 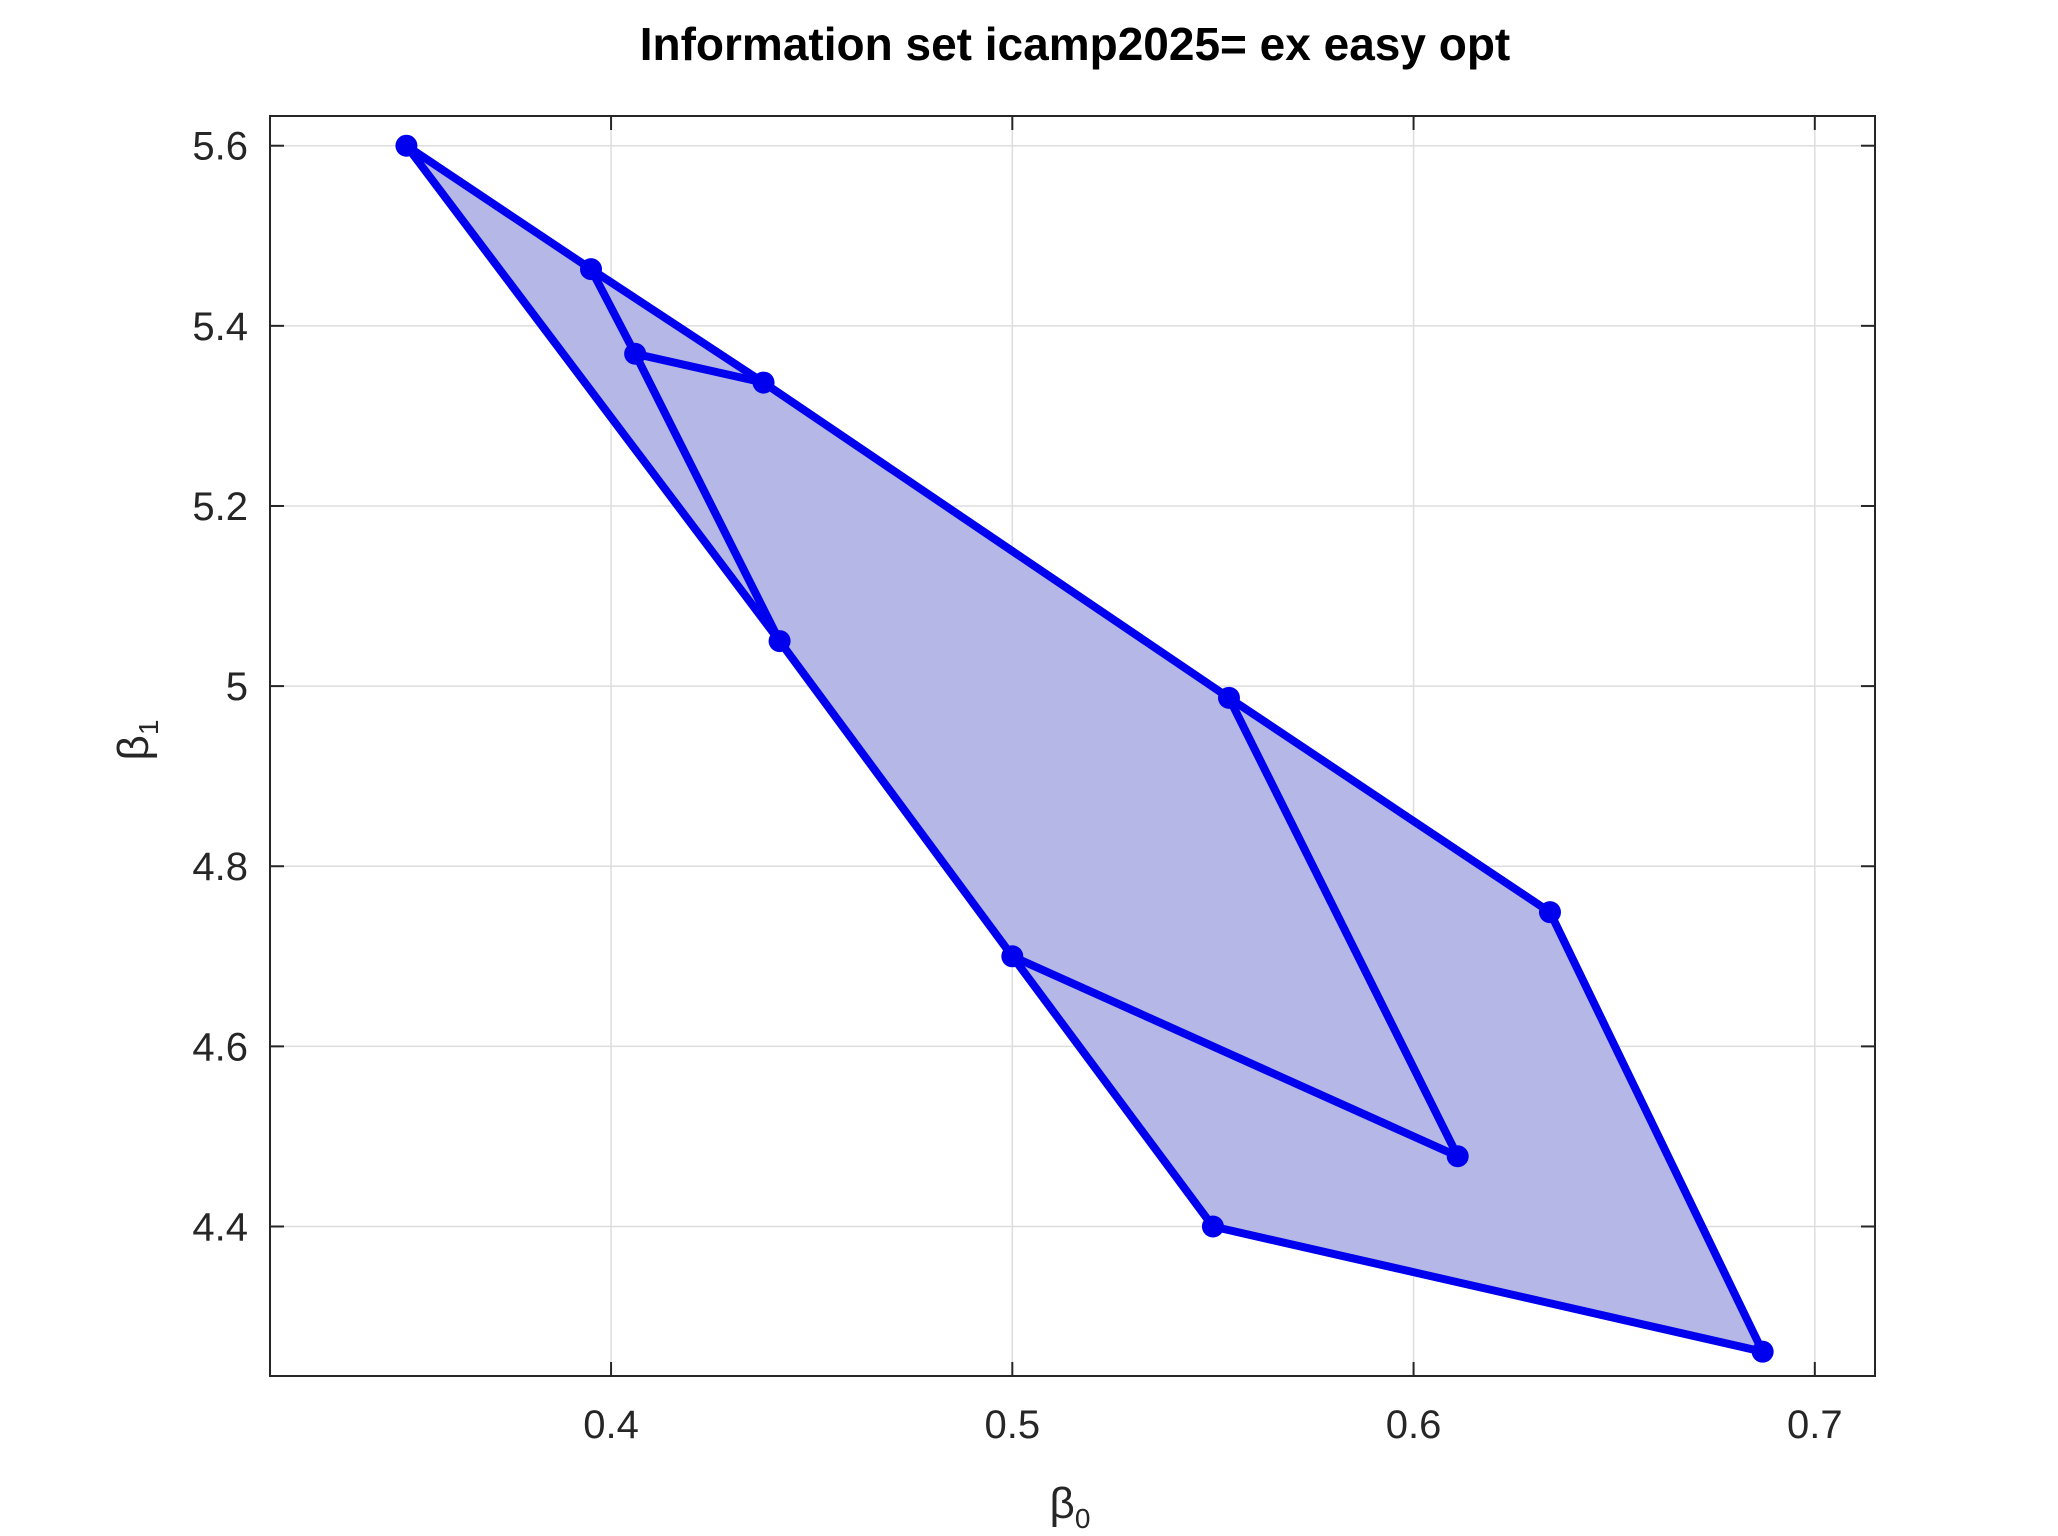 I want to click on x-axis-label: β0, so click(x=1070, y=1506).